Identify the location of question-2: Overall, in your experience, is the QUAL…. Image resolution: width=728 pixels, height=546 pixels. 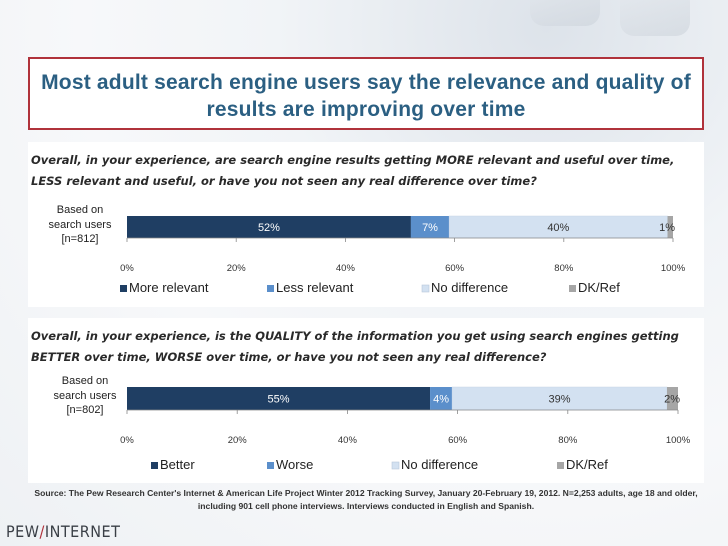
(355, 346).